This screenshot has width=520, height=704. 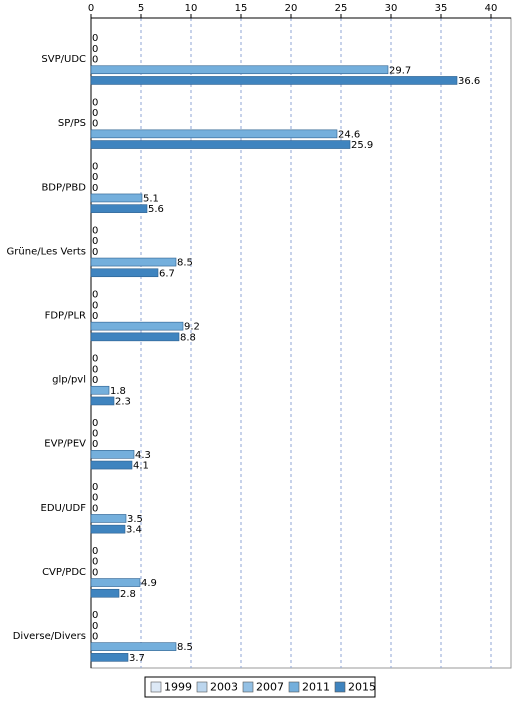 What do you see at coordinates (64, 572) in the screenshot?
I see `y-tick-label: CVP/PDC` at bounding box center [64, 572].